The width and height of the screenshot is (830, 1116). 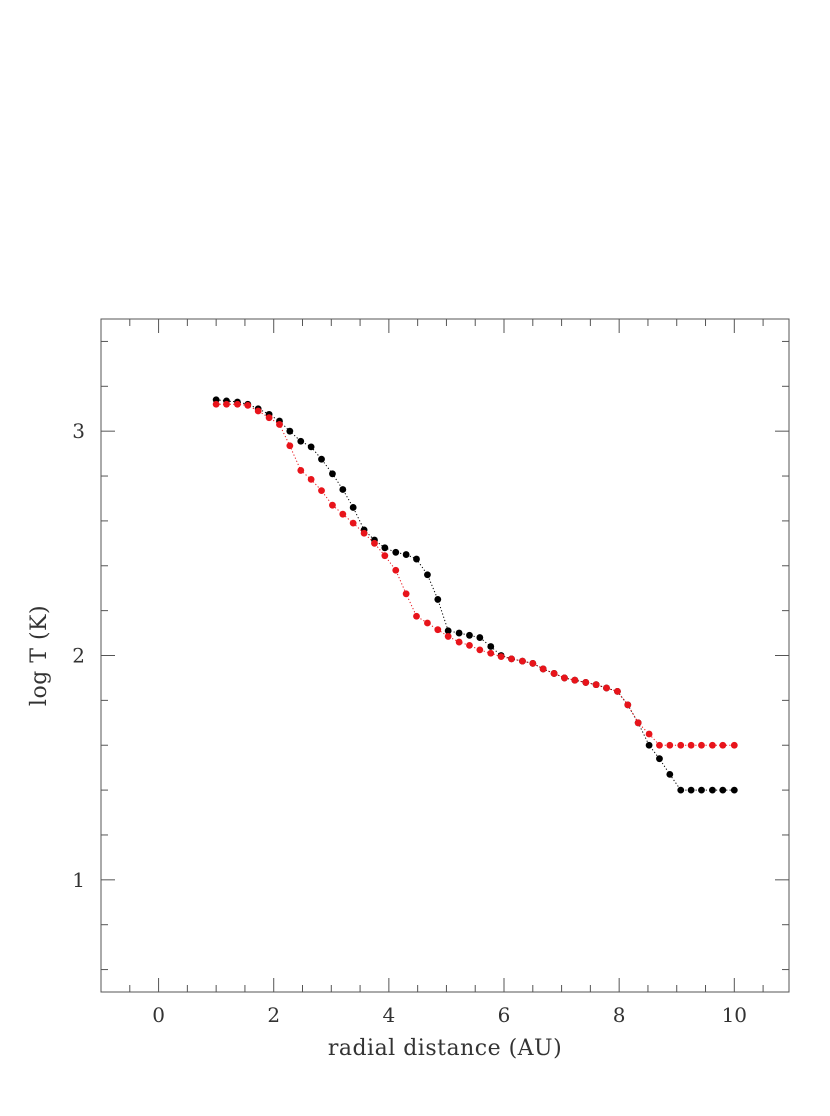 I want to click on x-tick-label: 2, so click(x=273, y=1015).